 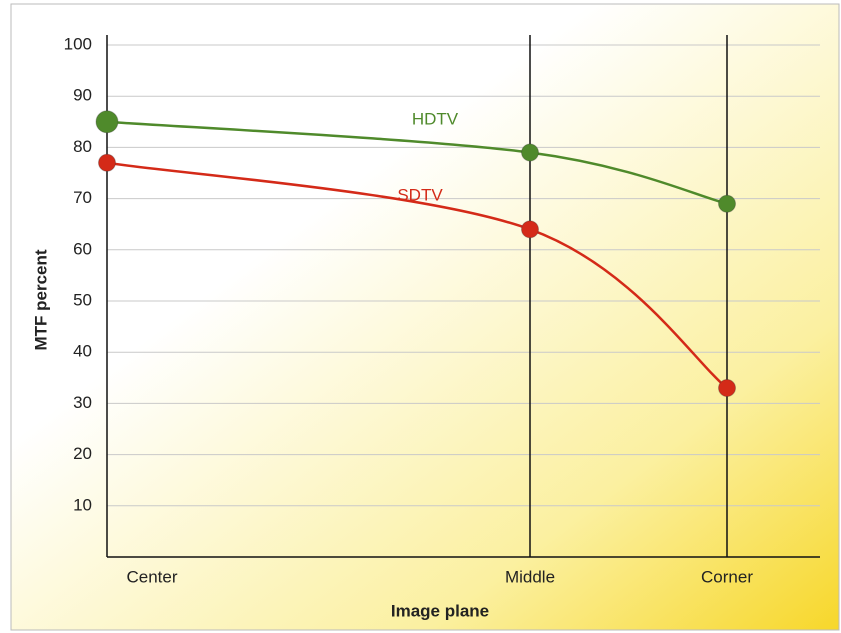 What do you see at coordinates (82, 197) in the screenshot?
I see `y-tick-label: 70` at bounding box center [82, 197].